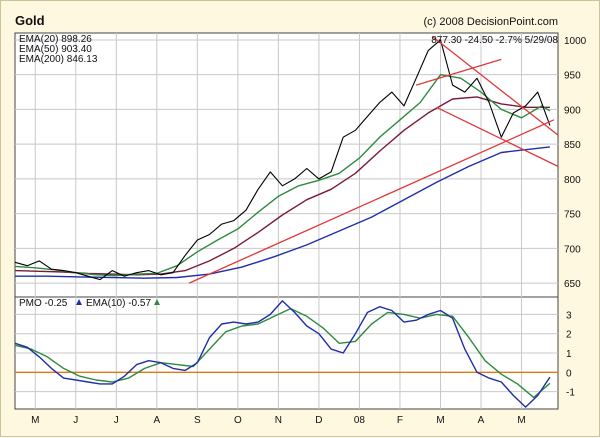 The width and height of the screenshot is (600, 438). Describe the element at coordinates (572, 145) in the screenshot. I see `price-y-tick-label: 850` at that location.